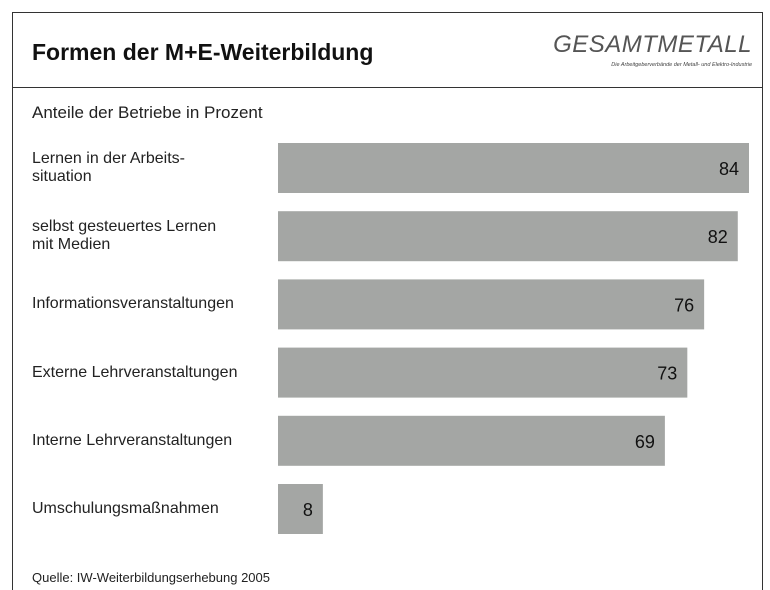  I want to click on logo: GESAMTMETALL, so click(652, 44).